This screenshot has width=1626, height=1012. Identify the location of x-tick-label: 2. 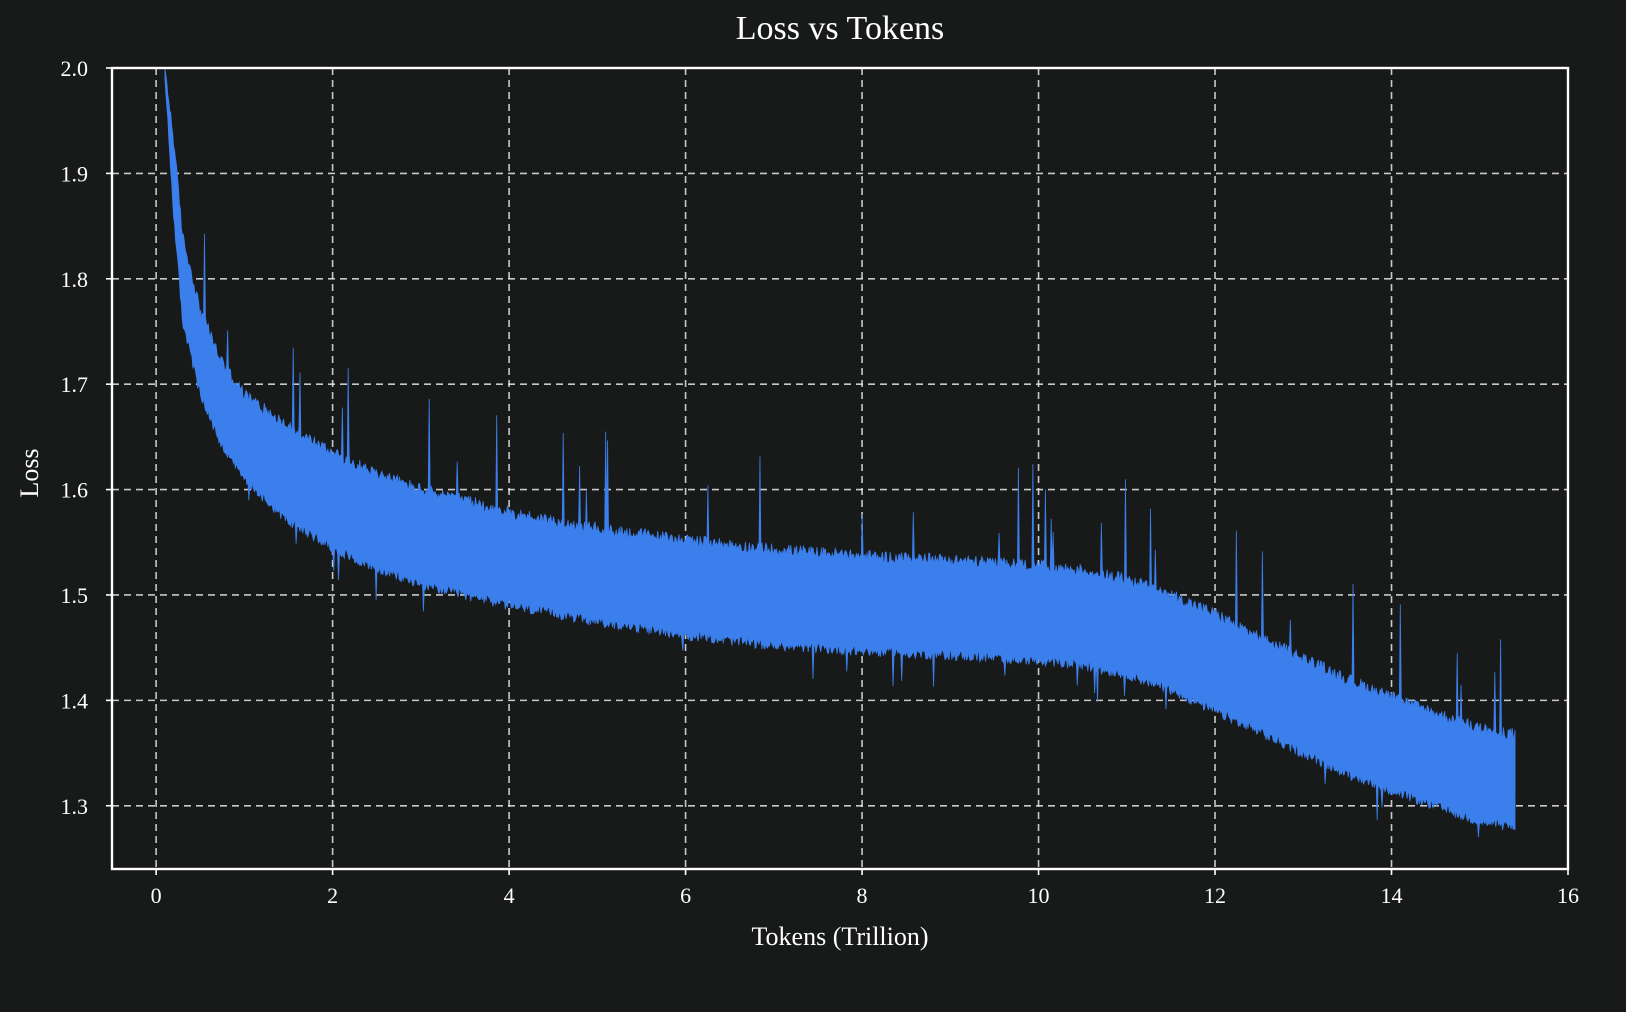
(332, 895).